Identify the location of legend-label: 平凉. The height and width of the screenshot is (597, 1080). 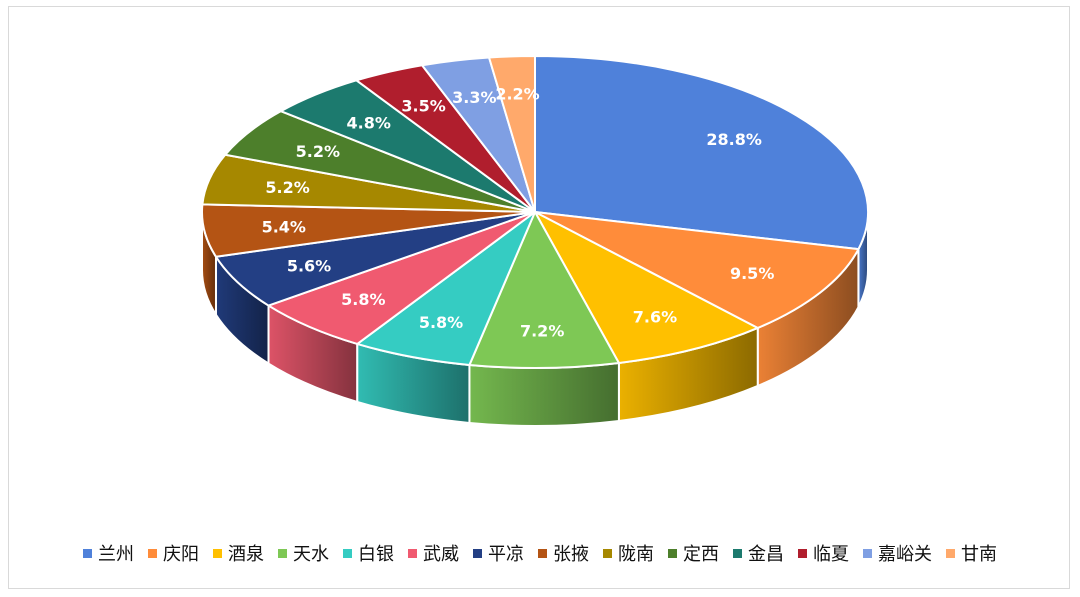
(506, 554).